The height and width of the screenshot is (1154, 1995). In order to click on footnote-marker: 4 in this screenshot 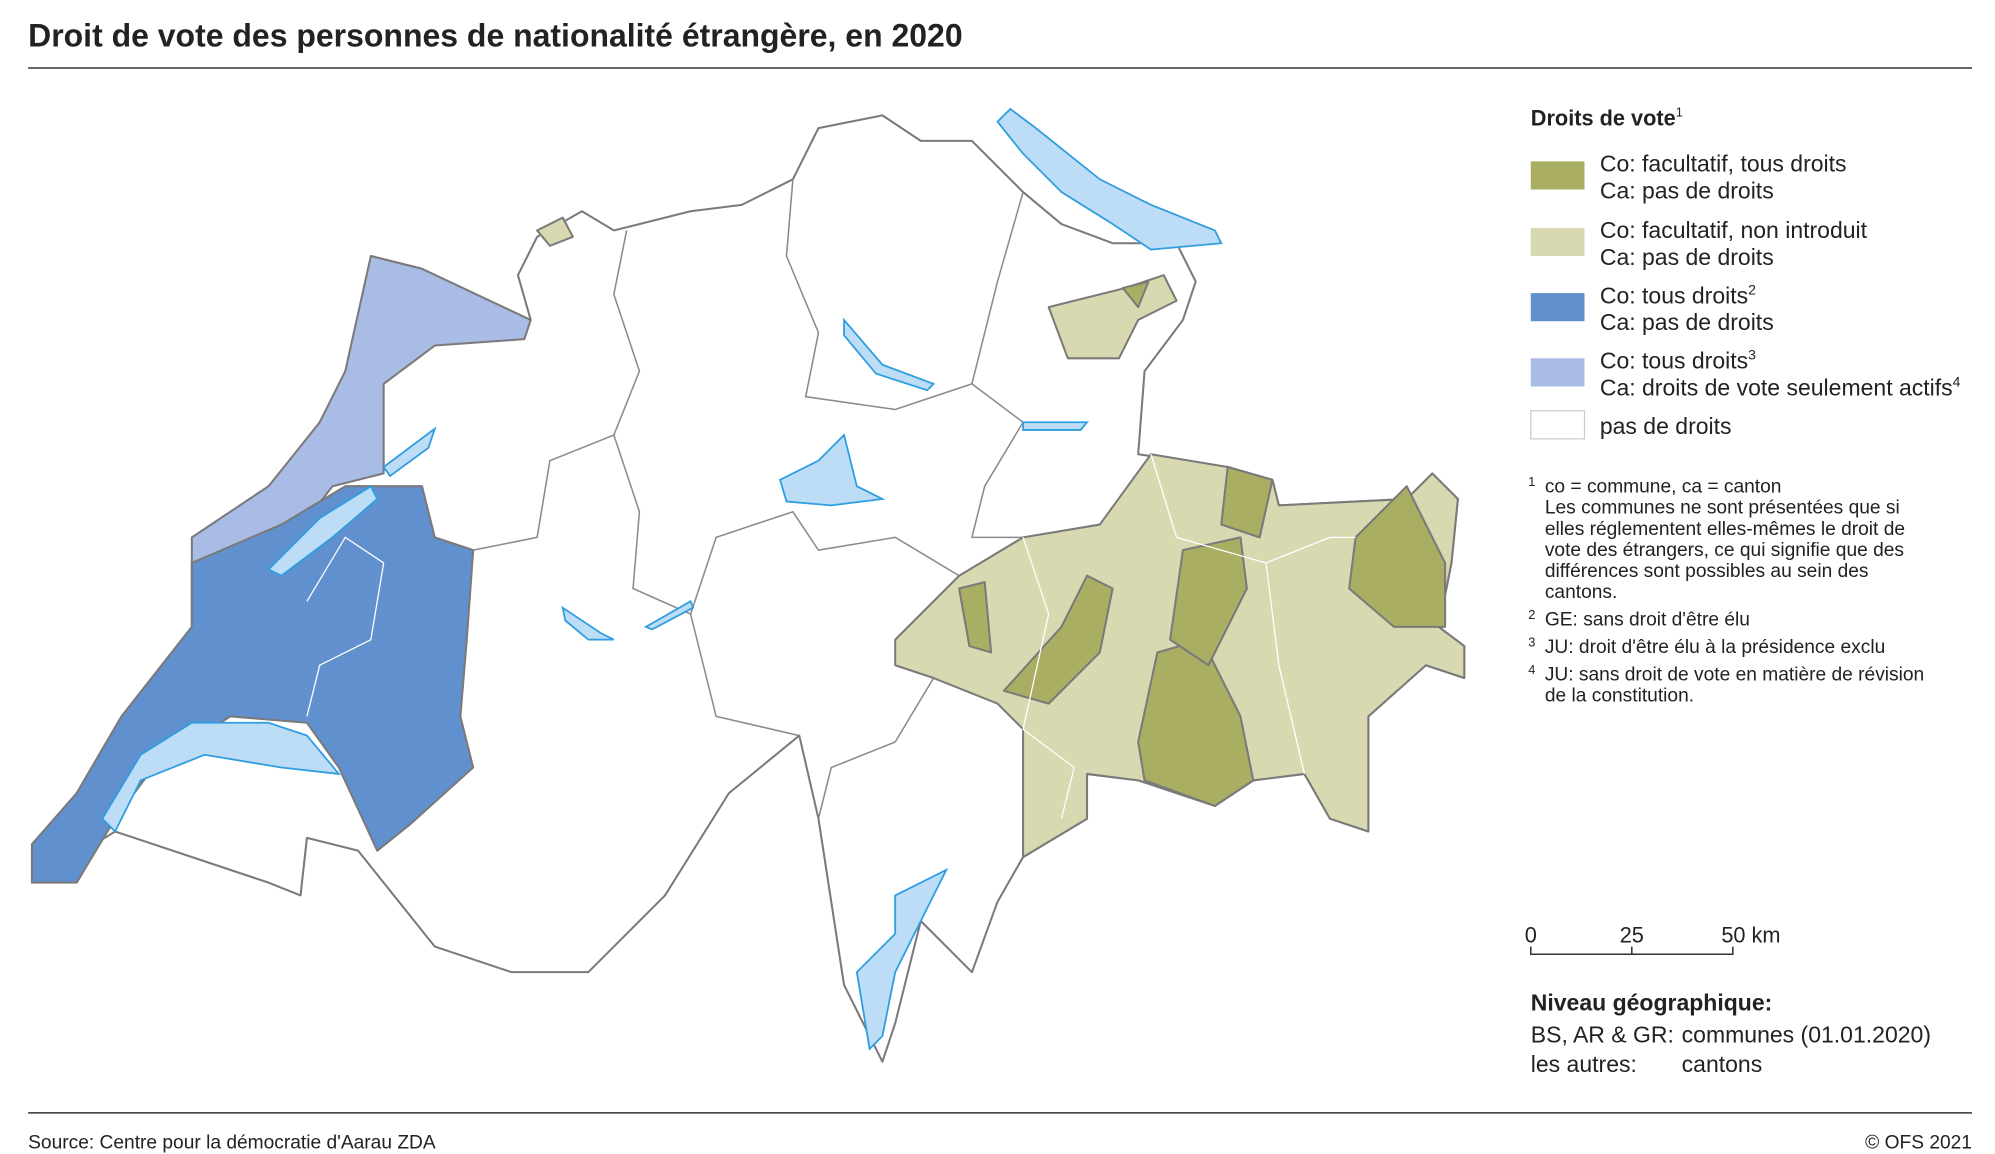, I will do `click(1531, 669)`.